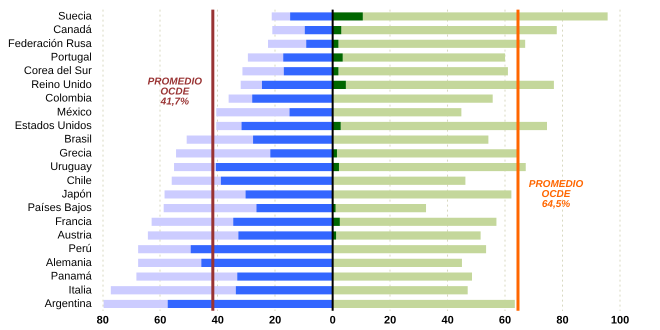  What do you see at coordinates (71, 167) in the screenshot?
I see `y-tick-label: Uruguay` at bounding box center [71, 167].